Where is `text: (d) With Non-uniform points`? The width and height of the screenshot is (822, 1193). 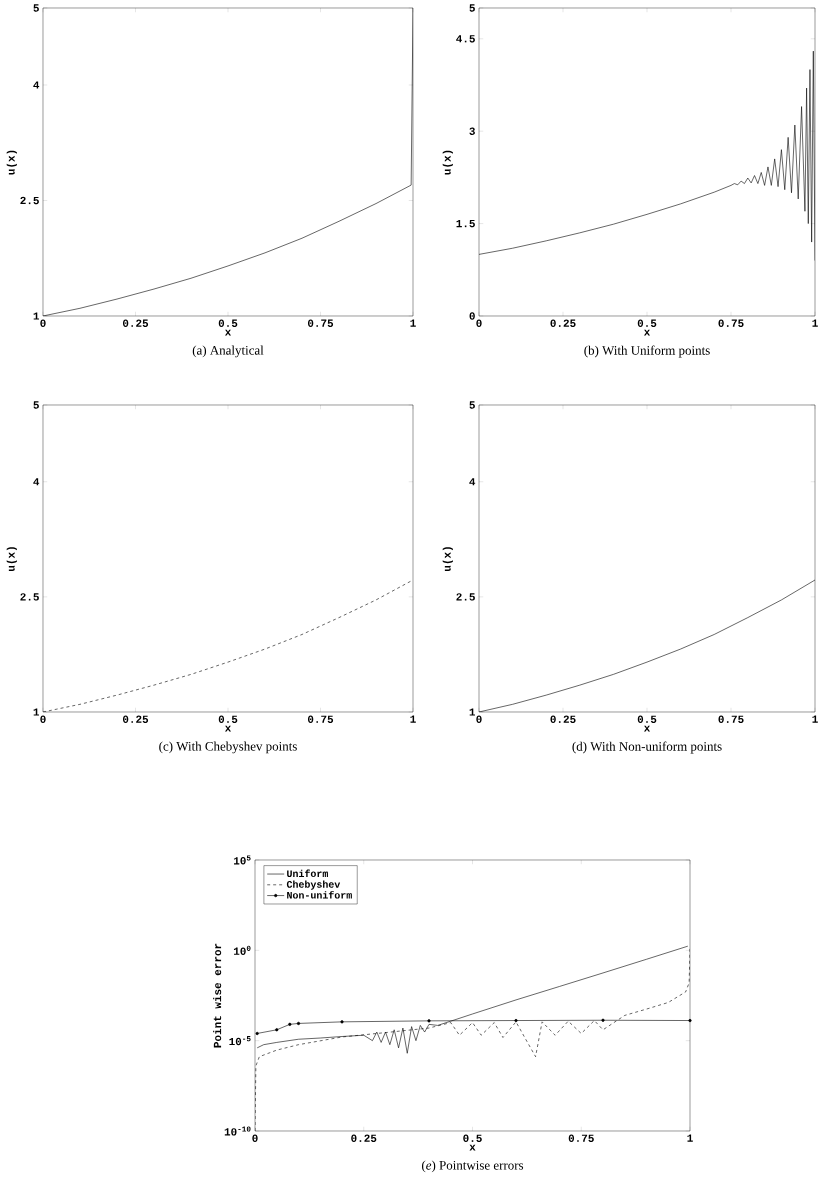 text: (d) With Non-uniform points is located at coordinates (647, 747).